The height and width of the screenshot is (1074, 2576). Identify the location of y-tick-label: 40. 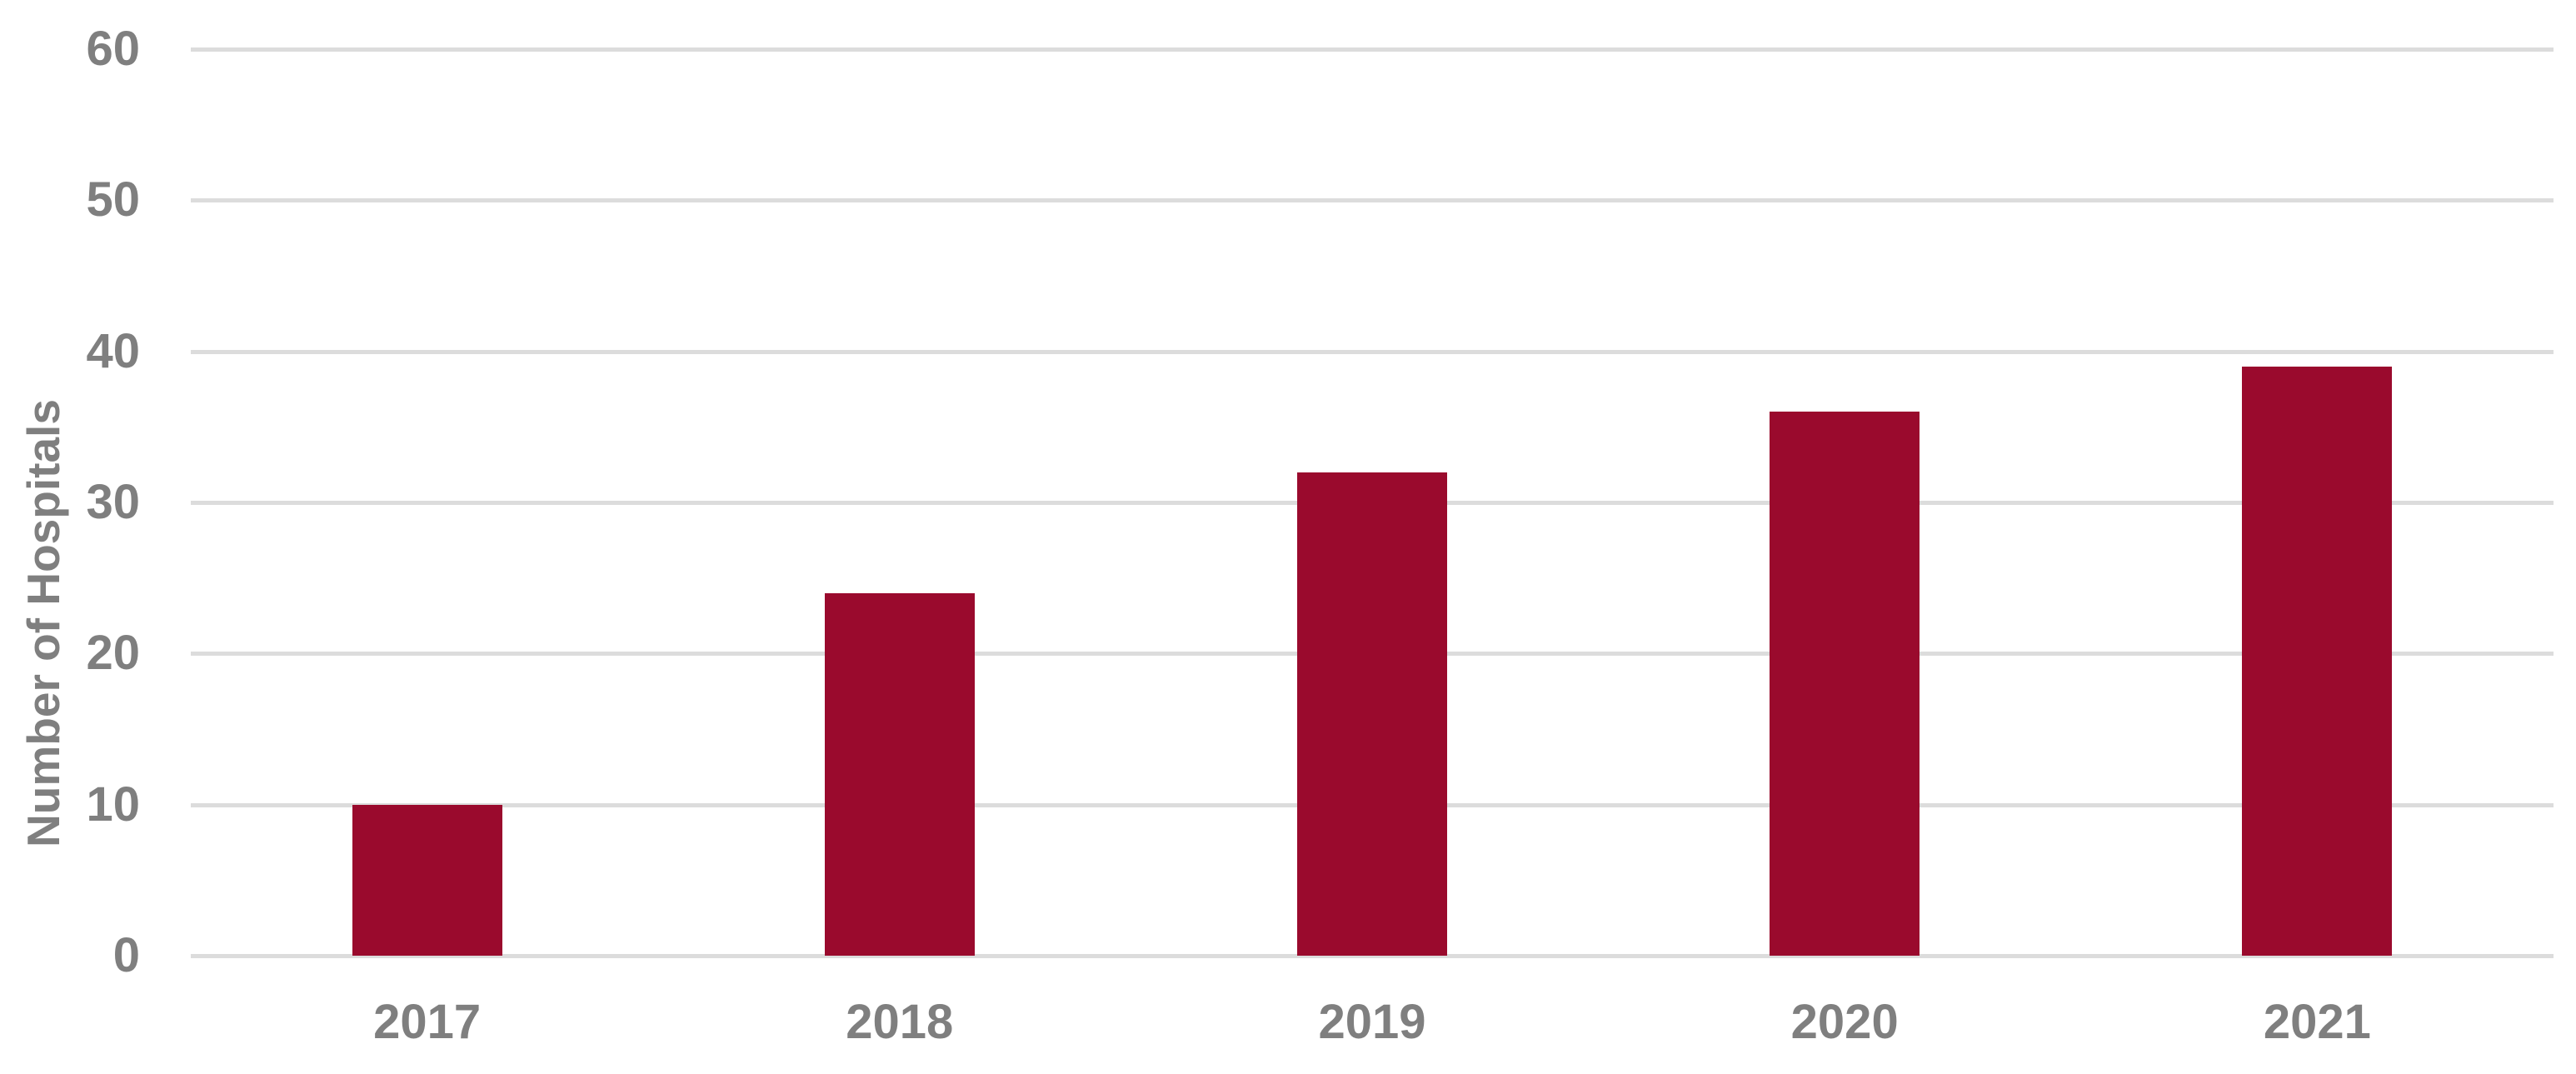
(113, 350).